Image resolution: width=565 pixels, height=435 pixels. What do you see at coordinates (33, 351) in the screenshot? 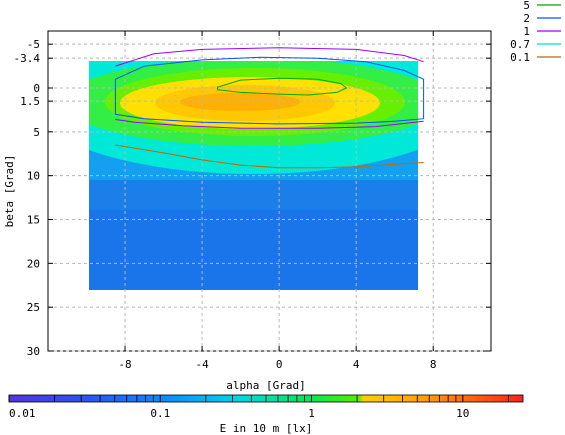
I see `y-tick-label: 30` at bounding box center [33, 351].